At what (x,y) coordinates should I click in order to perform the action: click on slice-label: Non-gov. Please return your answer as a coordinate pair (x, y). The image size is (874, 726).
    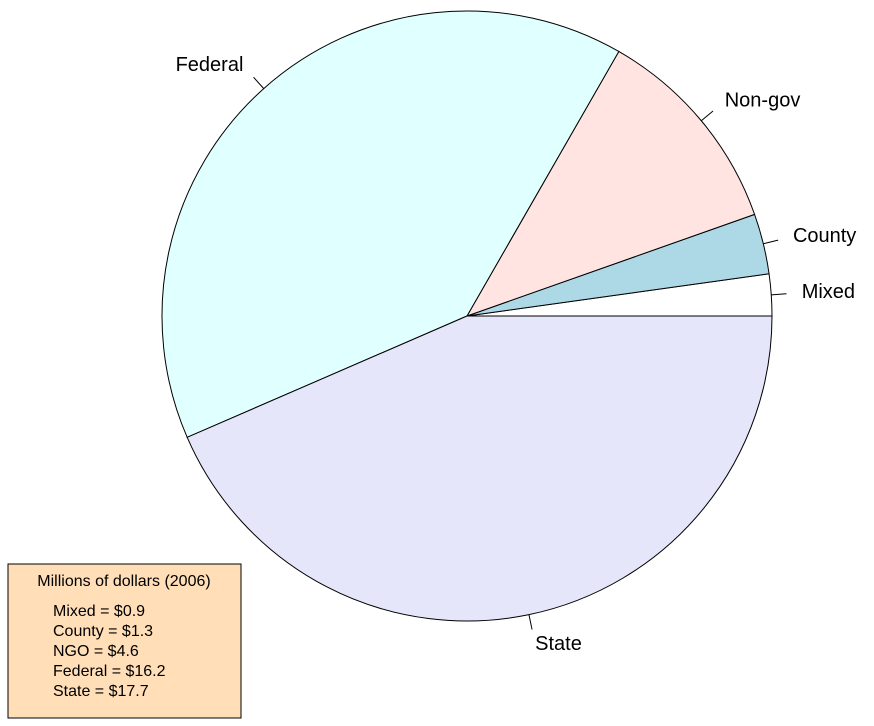
    Looking at the image, I should click on (763, 101).